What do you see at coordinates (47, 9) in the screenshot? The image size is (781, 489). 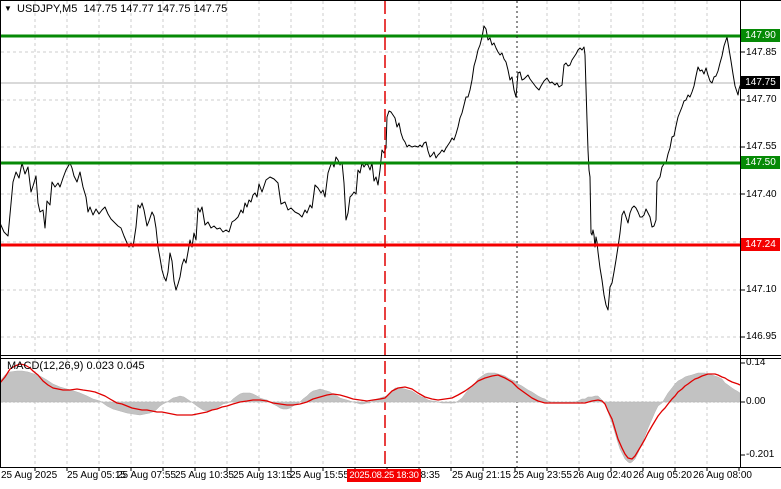 I see `symbol-period-label: USDJPY,M5` at bounding box center [47, 9].